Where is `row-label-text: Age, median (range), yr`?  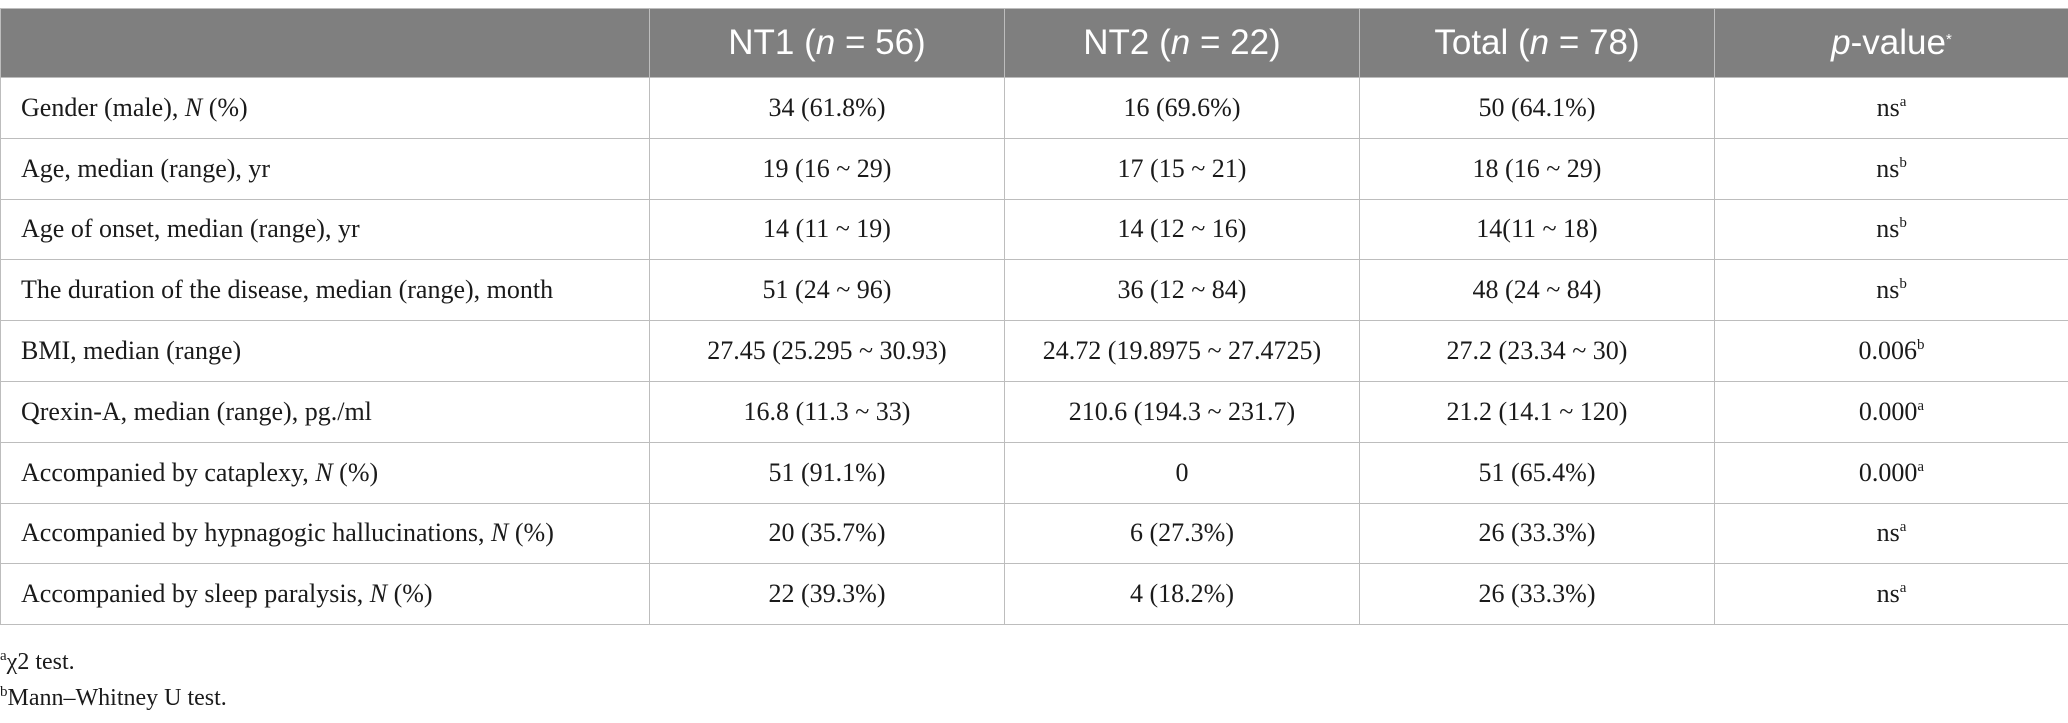 row-label-text: Age, median (range), yr is located at coordinates (146, 168).